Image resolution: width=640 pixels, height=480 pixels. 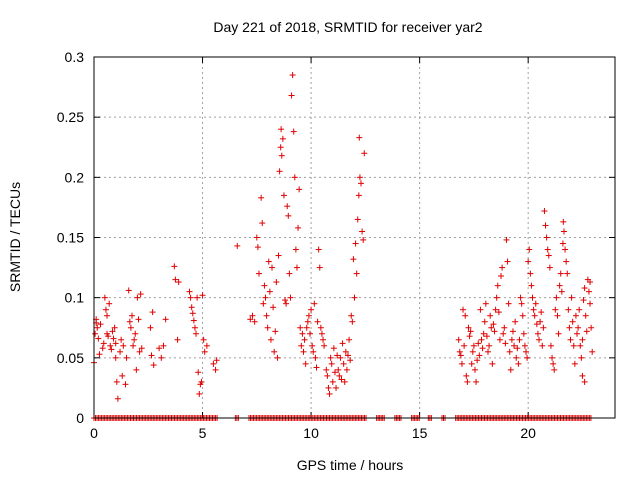 What do you see at coordinates (75, 177) in the screenshot?
I see `y-tick-label: 0.2` at bounding box center [75, 177].